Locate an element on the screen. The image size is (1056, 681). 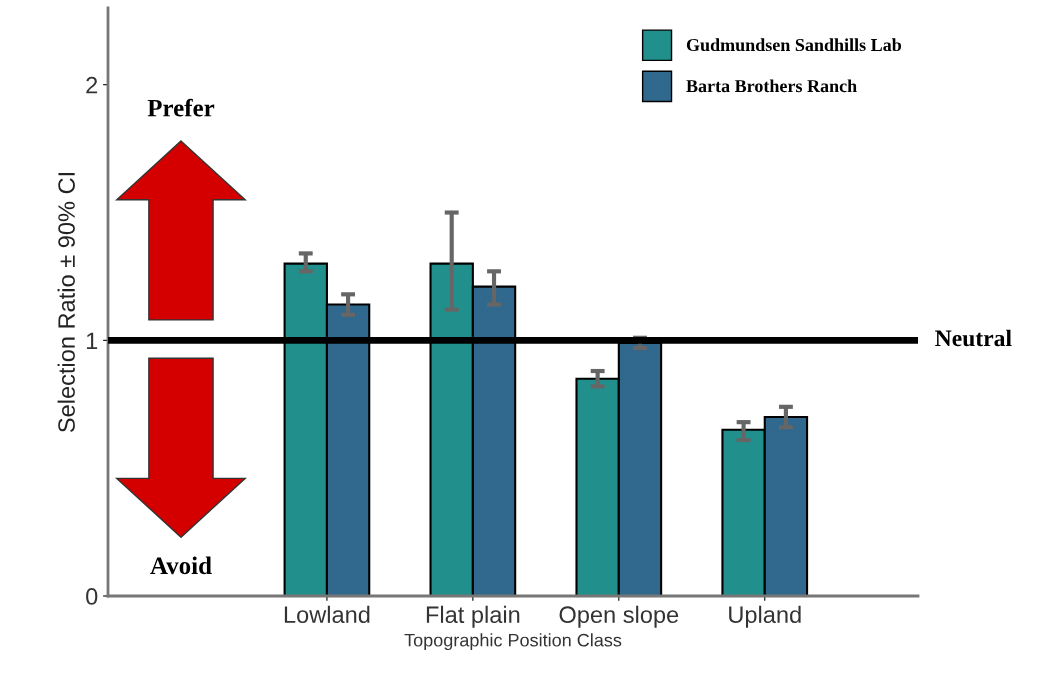
y-axis-title: Selection Ratio ± 90% CI is located at coordinates (66, 303).